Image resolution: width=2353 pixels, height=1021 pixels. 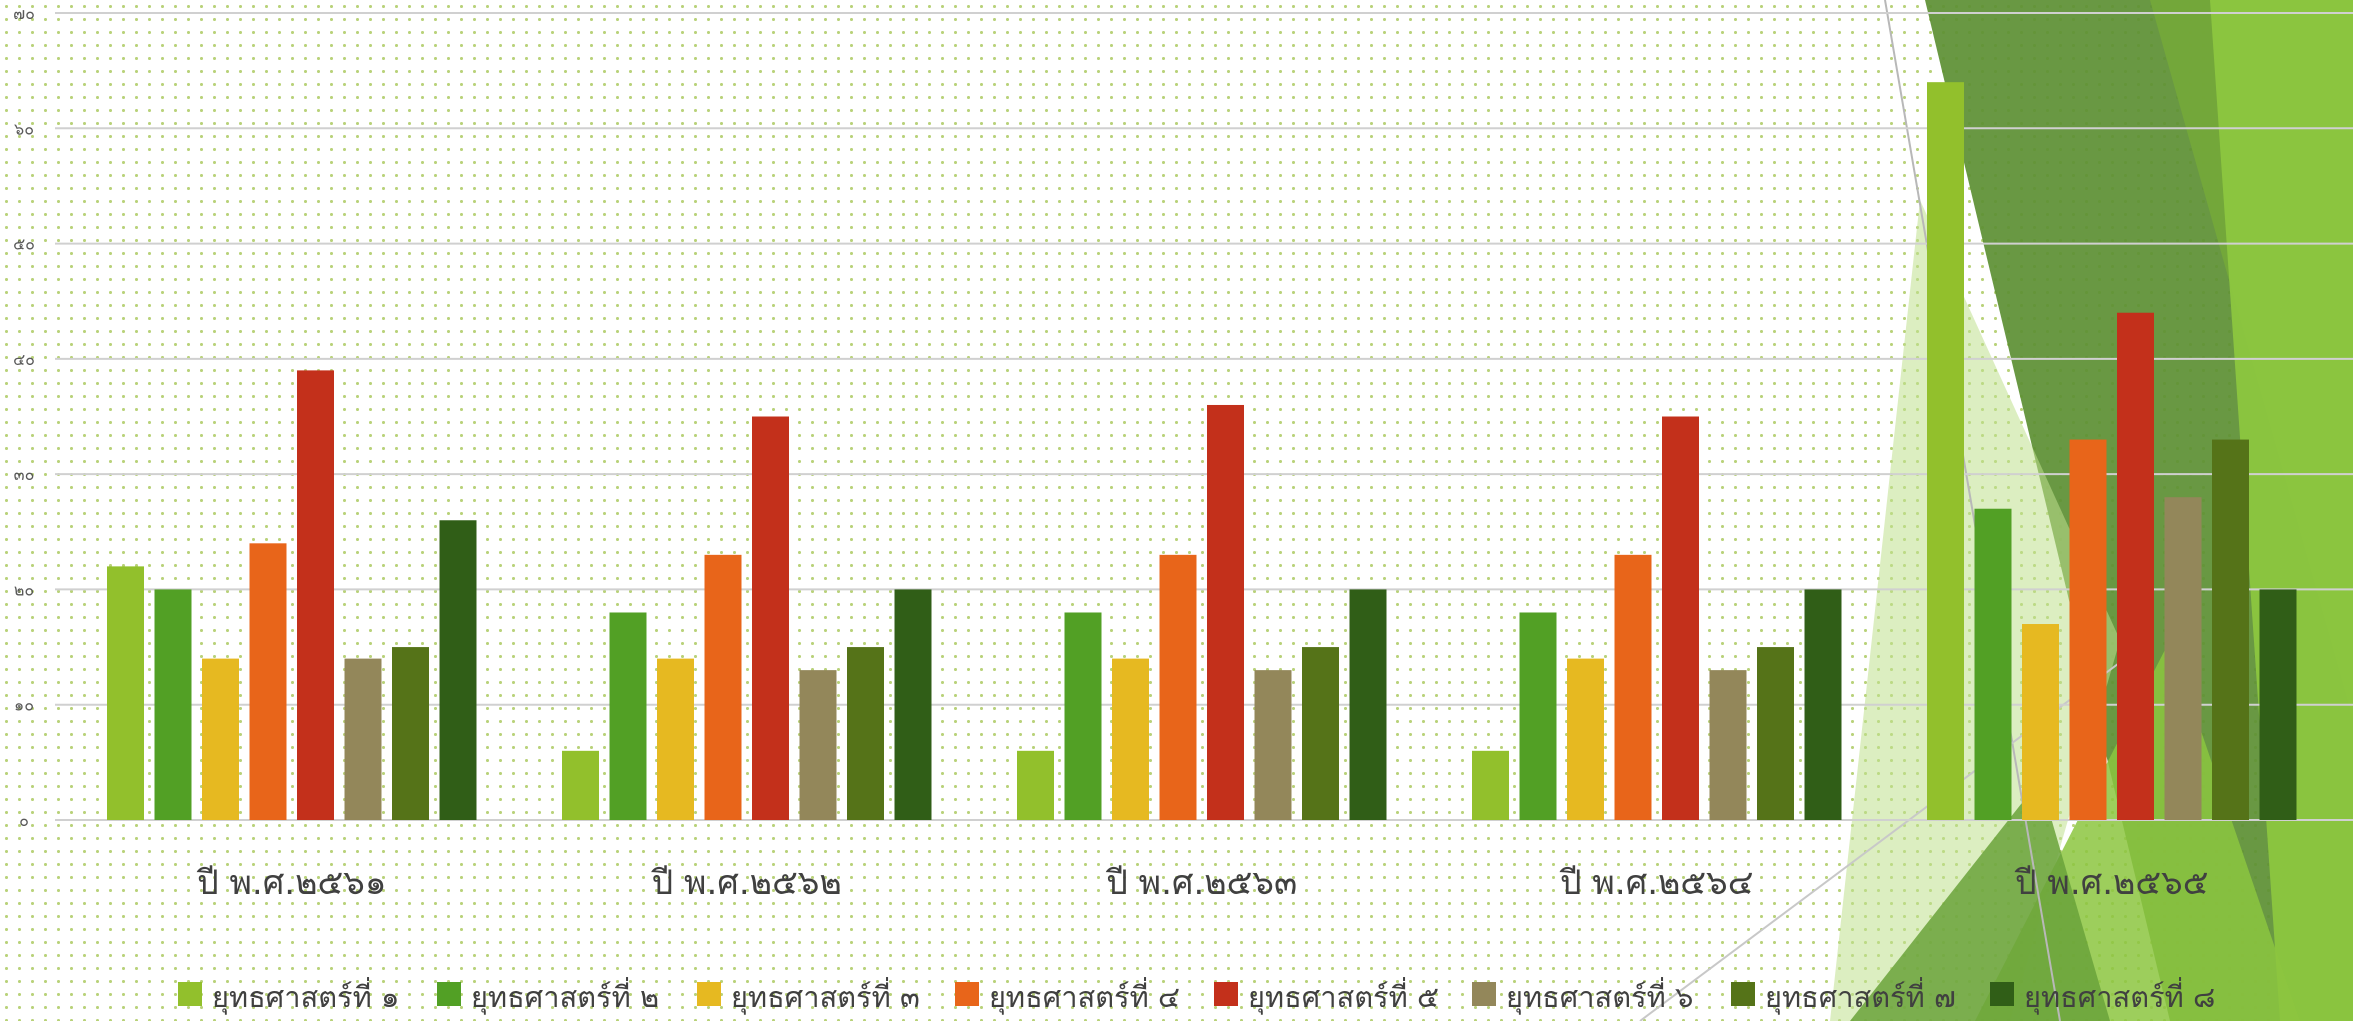 I want to click on x-tick-label: ปี พ.ศ.๒๕๖๕, so click(x=2111, y=883).